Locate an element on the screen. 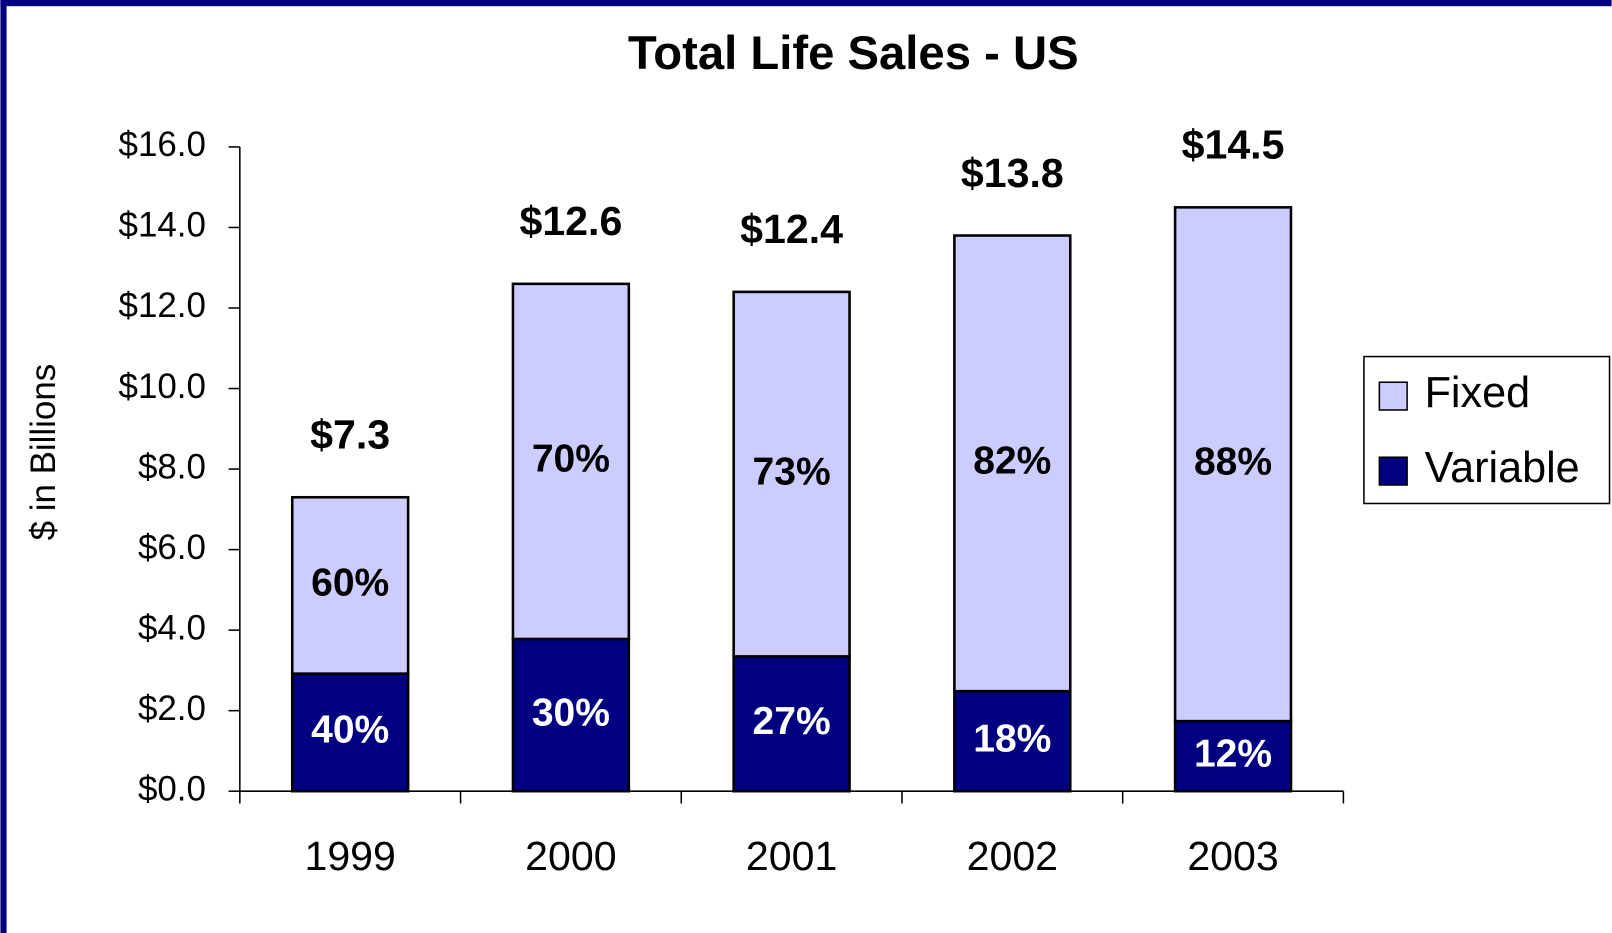 Image resolution: width=1612 pixels, height=933 pixels. segment-label: 88% is located at coordinates (1233, 462).